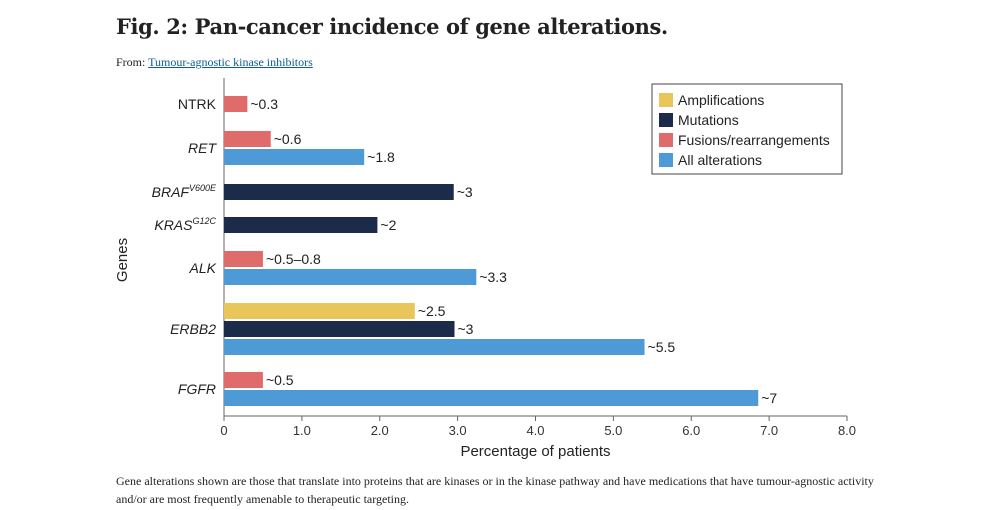  Describe the element at coordinates (293, 259) in the screenshot. I see `bar-value-label: ~0.5–0.8` at that location.